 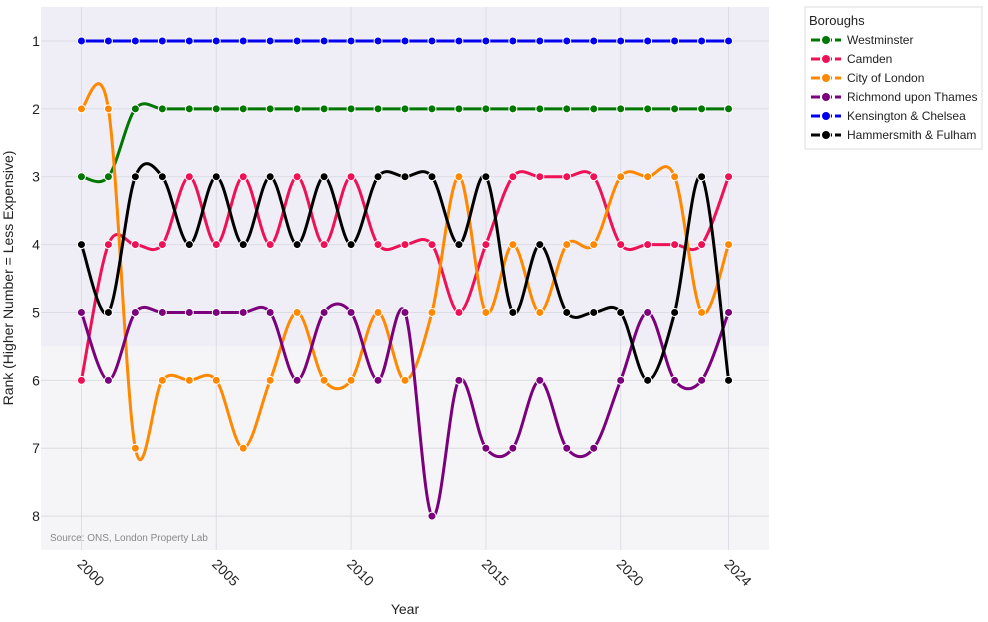 What do you see at coordinates (630, 572) in the screenshot?
I see `x-tick-label: 2020` at bounding box center [630, 572].